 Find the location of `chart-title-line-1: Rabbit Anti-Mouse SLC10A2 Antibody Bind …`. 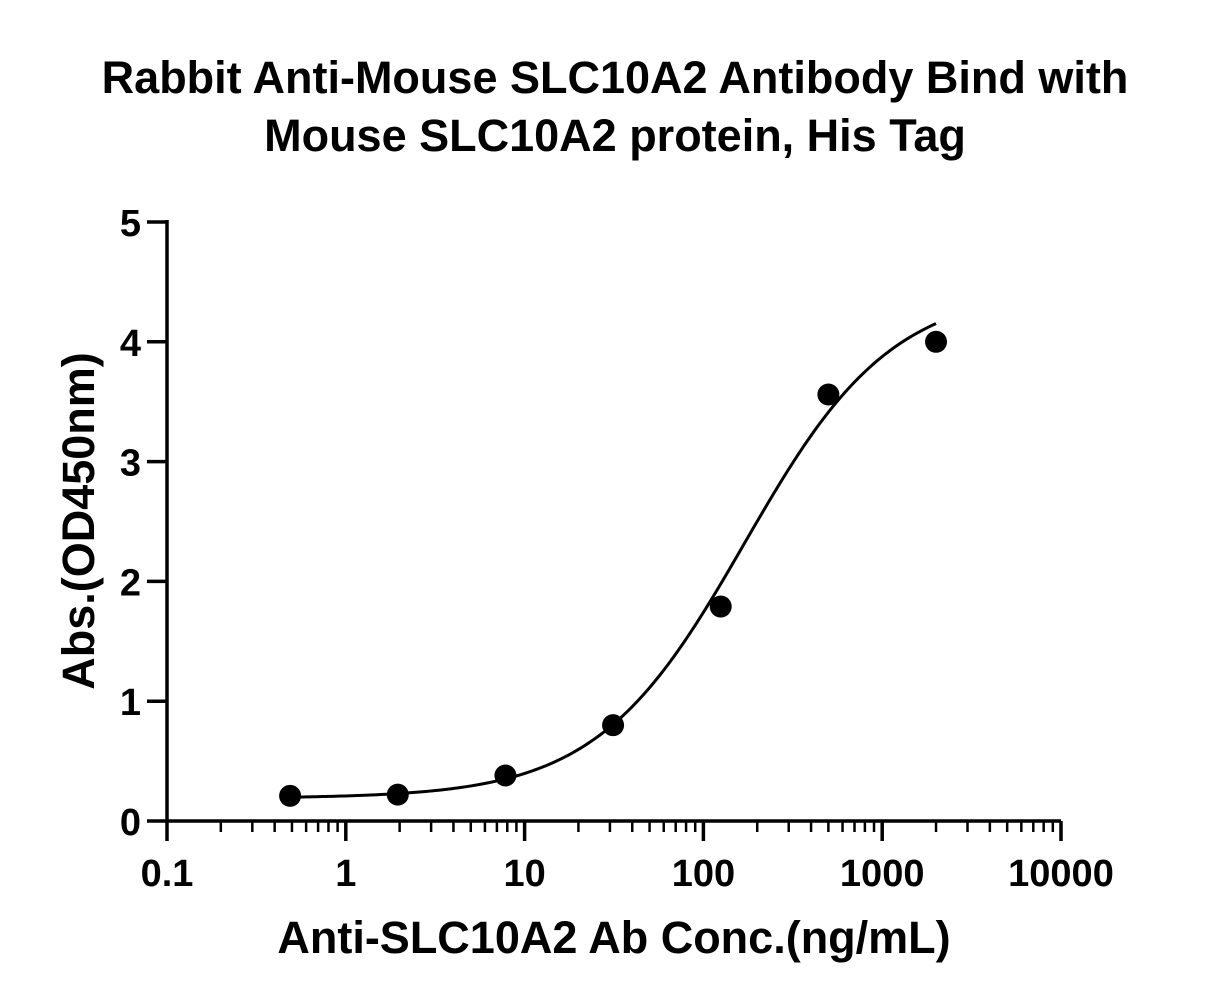

chart-title-line-1: Rabbit Anti-Mouse SLC10A2 Antibody Bind … is located at coordinates (615, 77).